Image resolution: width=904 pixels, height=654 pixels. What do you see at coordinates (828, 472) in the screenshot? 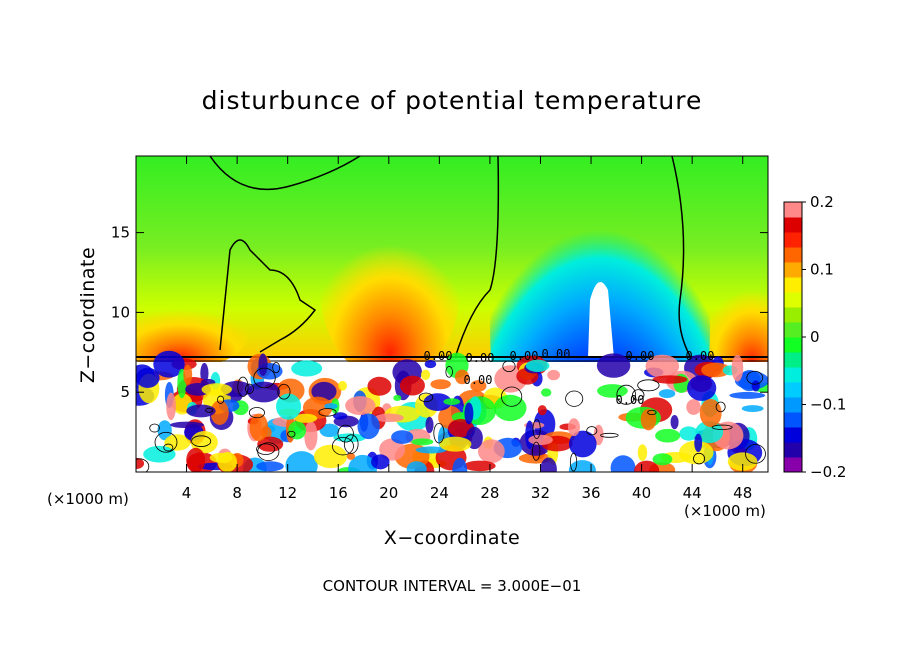
I see `colorbar-tick-label: −0.2` at bounding box center [828, 472].